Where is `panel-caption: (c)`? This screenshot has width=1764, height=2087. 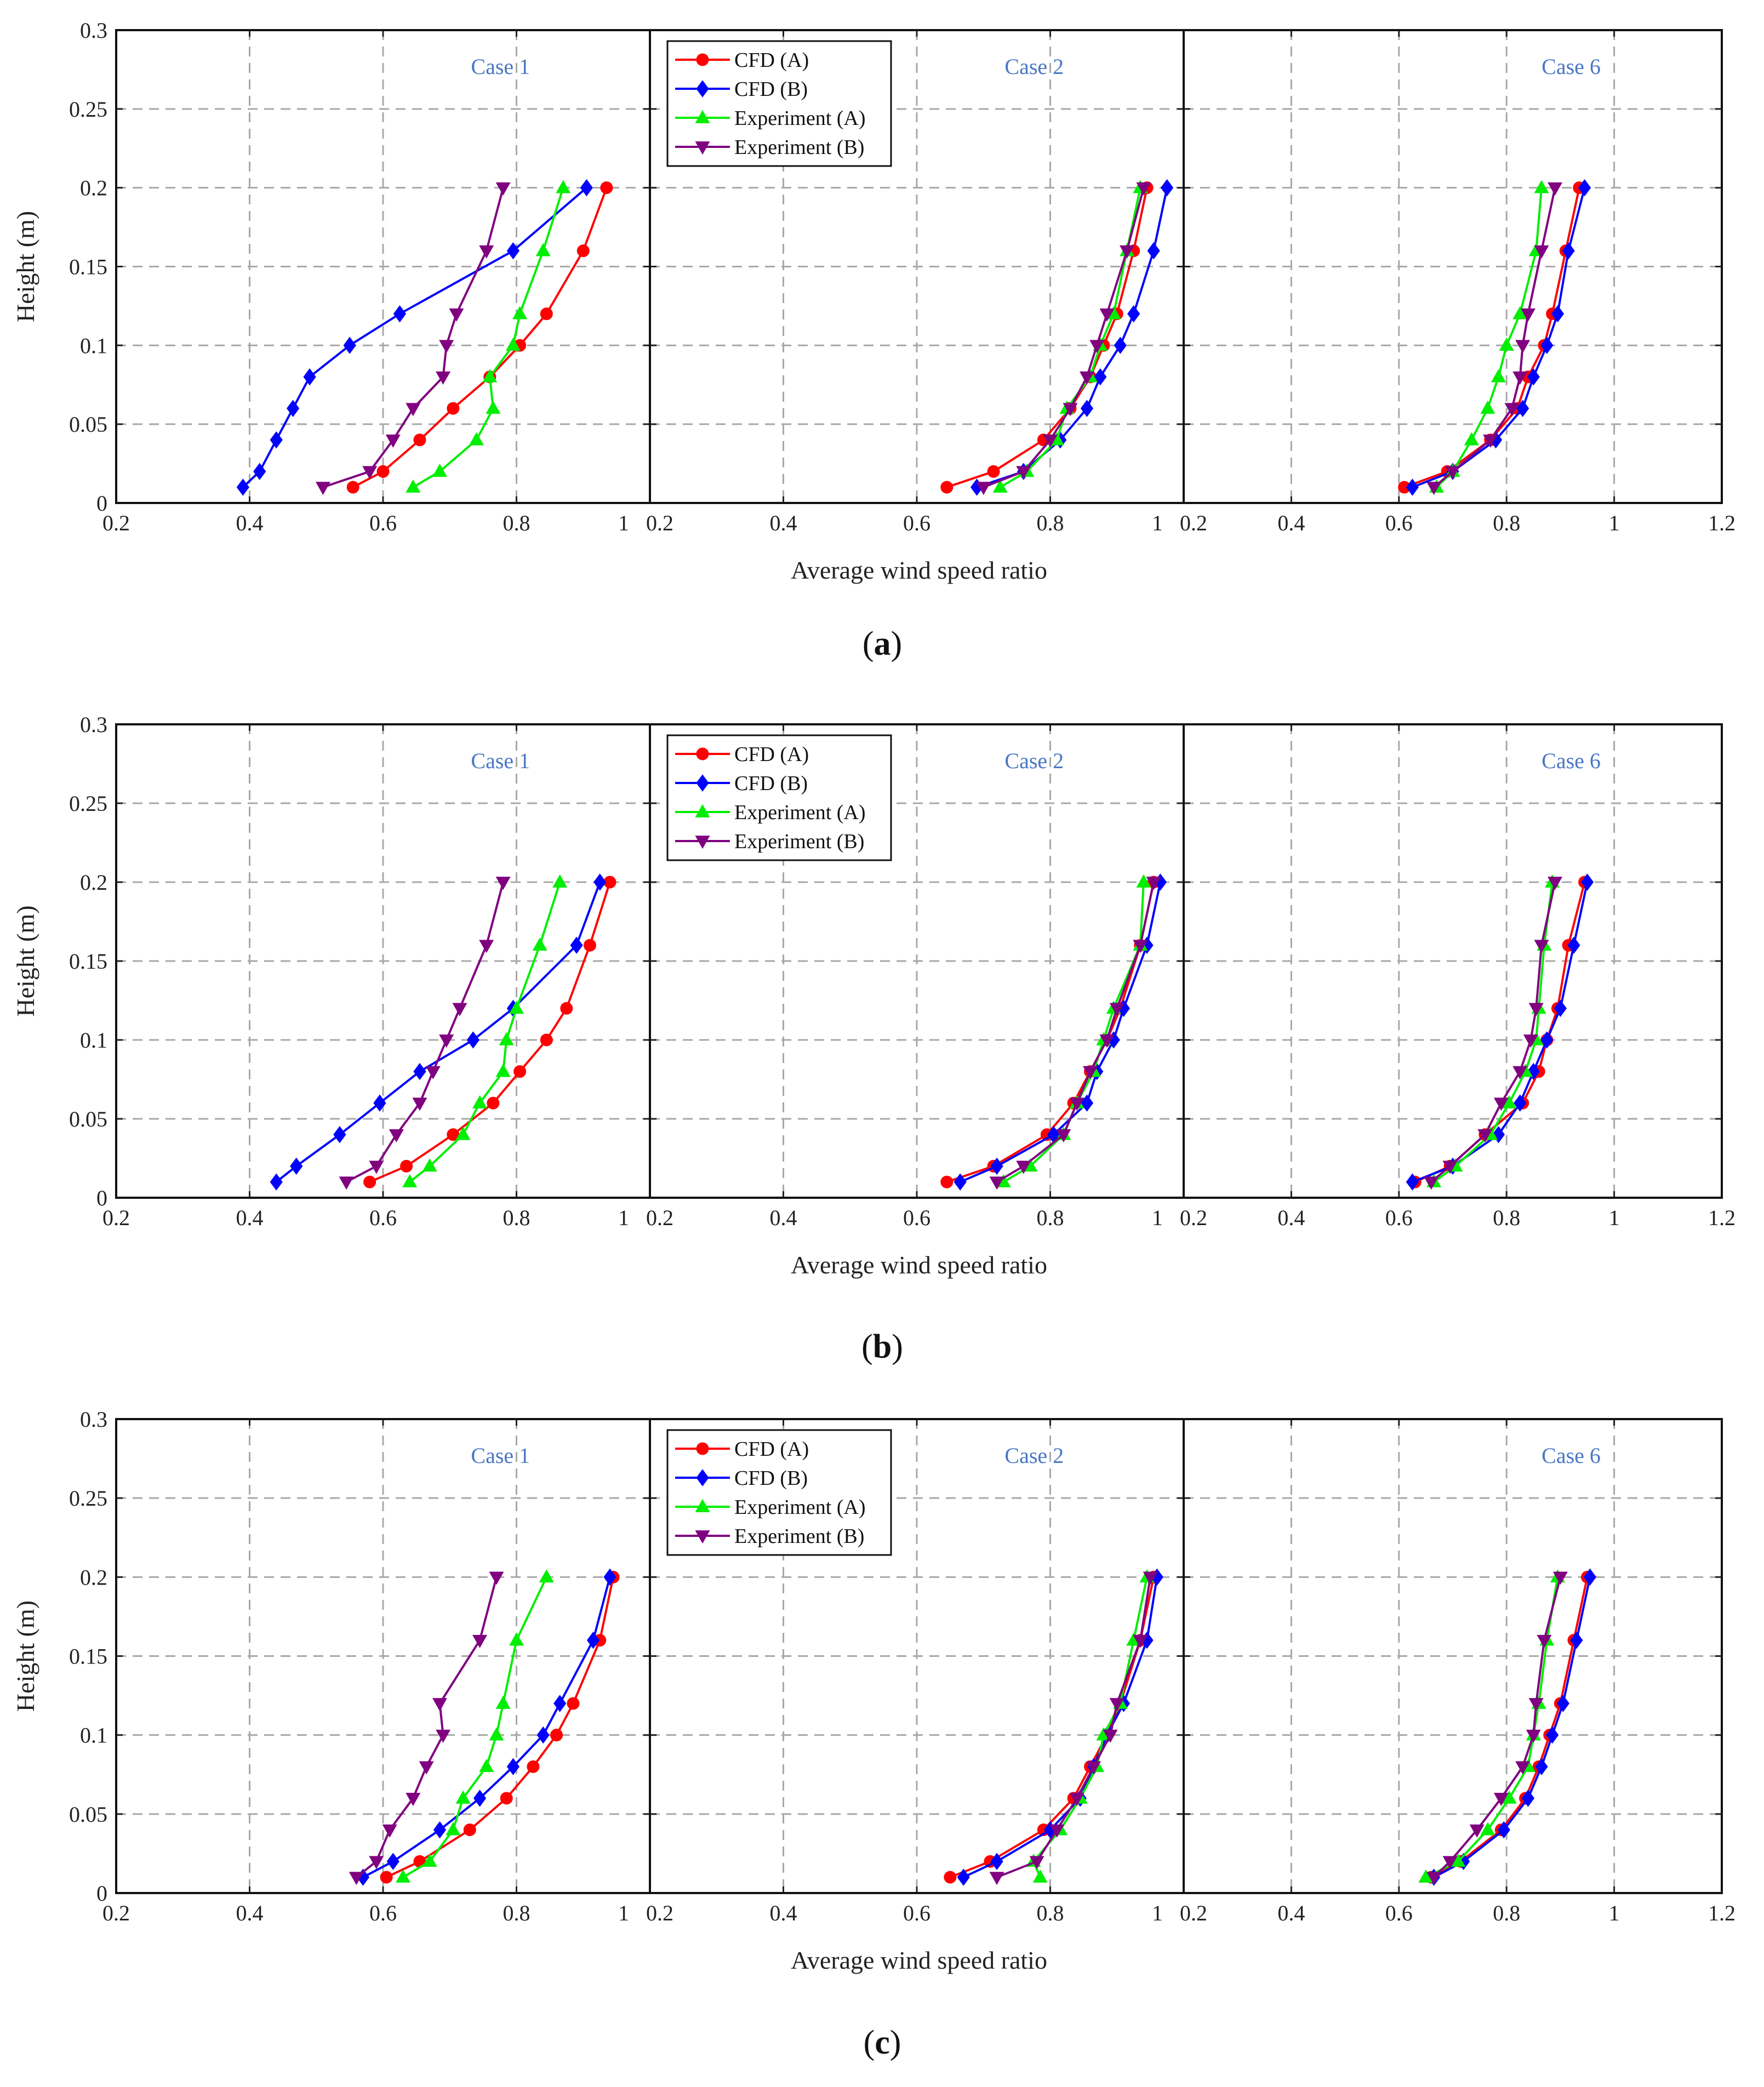 panel-caption: (c) is located at coordinates (883, 2042).